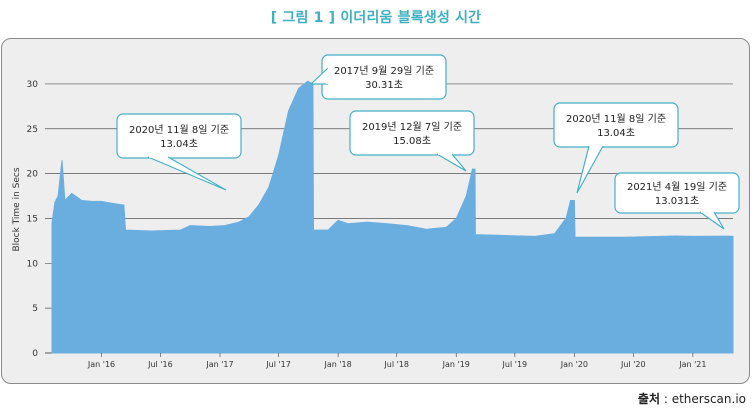  I want to click on callout-0: 2020년 11월 8일 기준 13.04초, so click(179, 152).